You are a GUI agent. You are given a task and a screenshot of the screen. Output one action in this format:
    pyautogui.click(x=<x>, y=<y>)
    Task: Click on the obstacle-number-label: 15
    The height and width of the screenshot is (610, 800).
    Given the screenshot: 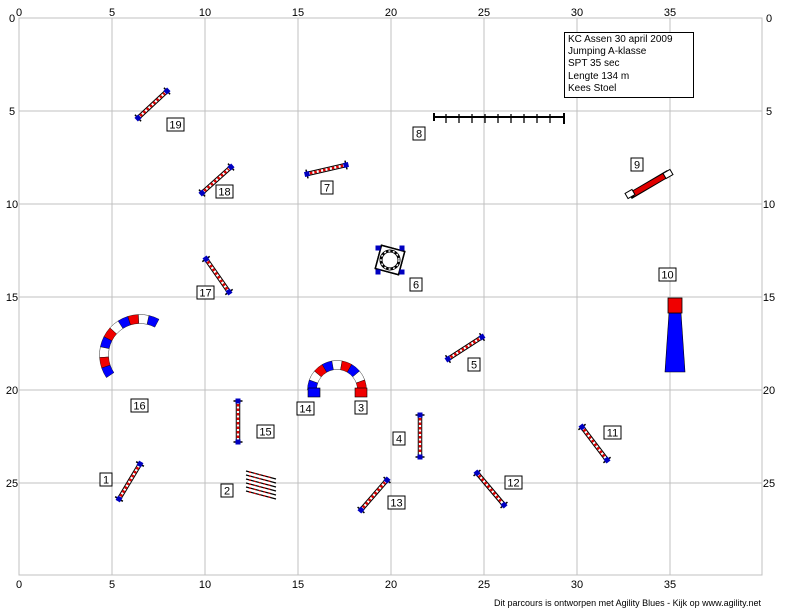 What is the action you would take?
    pyautogui.click(x=265, y=431)
    